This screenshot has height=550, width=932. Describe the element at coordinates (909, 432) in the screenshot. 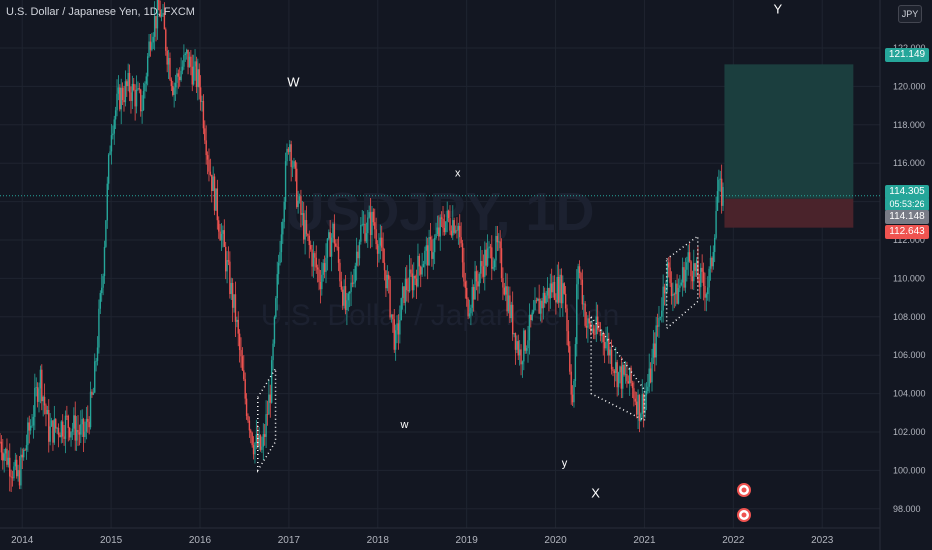

I see `y-tick-label: 102.000` at that location.